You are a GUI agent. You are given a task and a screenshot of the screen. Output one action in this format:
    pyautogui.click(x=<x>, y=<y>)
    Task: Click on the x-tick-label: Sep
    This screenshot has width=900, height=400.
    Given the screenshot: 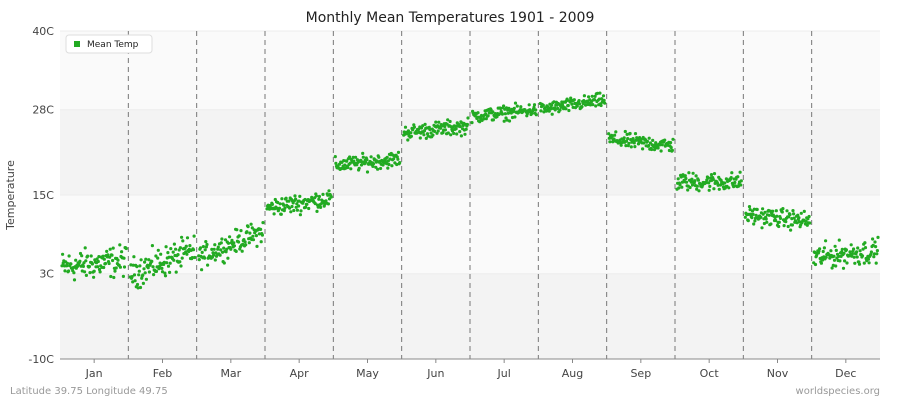 What is the action you would take?
    pyautogui.click(x=640, y=373)
    